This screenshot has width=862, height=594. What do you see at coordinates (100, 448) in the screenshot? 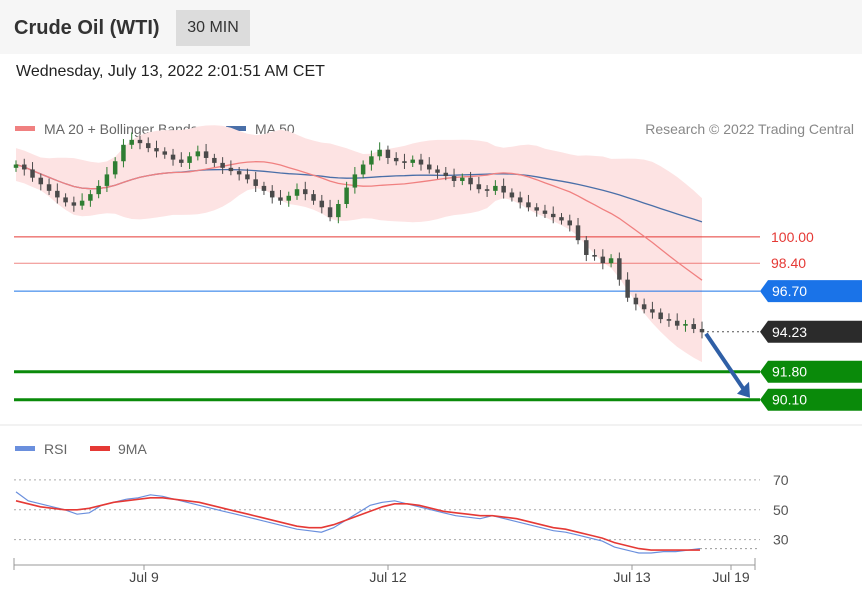
I see `rsi-ma-swatch` at bounding box center [100, 448].